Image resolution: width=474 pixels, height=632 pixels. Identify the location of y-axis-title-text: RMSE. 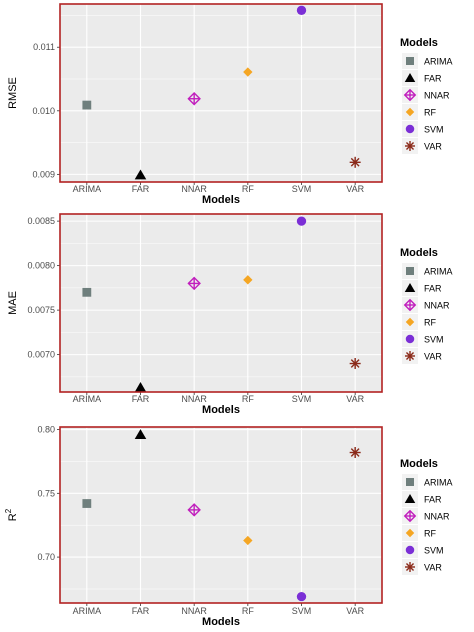
(13, 93).